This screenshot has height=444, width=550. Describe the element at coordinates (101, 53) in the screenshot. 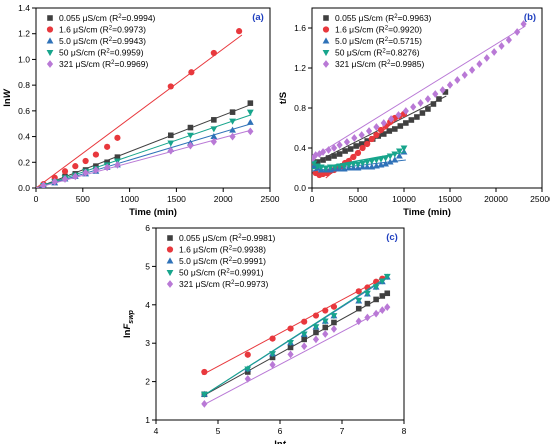

I see `legend-label: 50 μS/cm (R2=0.9959)` at that location.